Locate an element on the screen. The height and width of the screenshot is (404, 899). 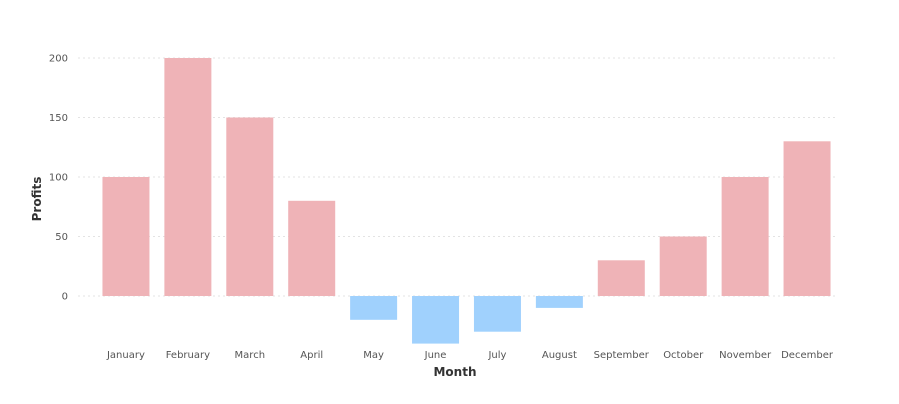
x-tick-label: September is located at coordinates (622, 355).